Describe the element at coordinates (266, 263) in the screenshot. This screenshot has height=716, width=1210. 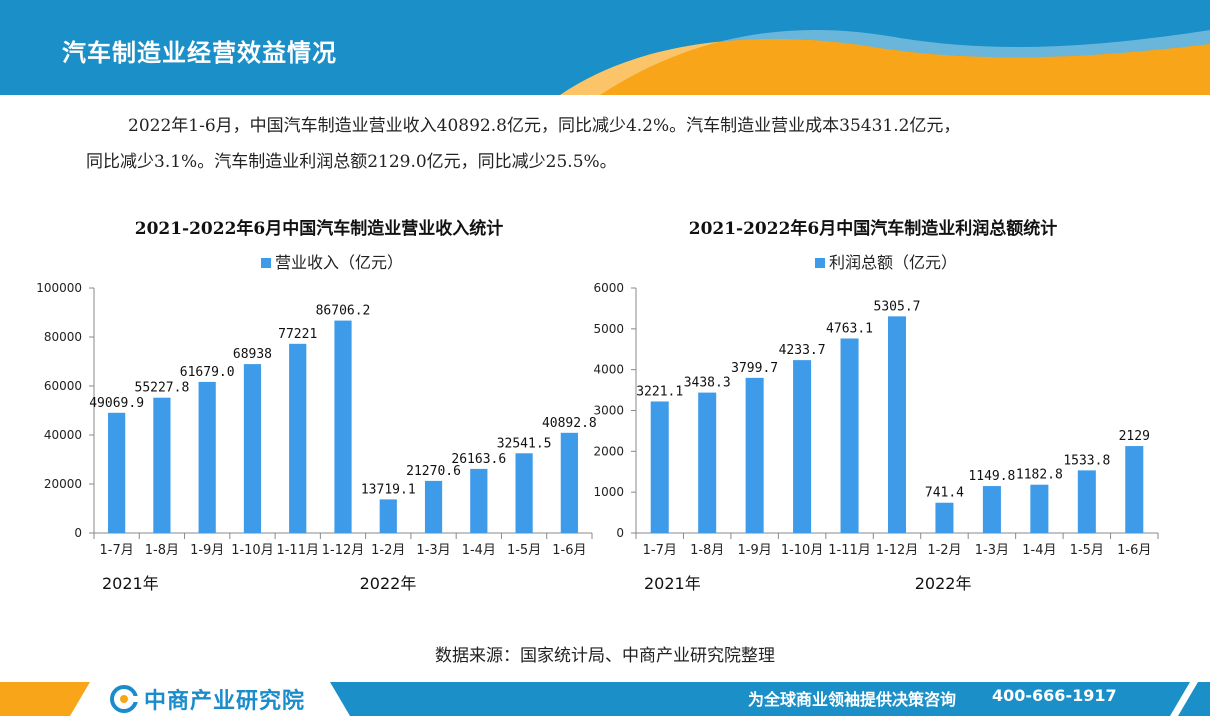
I see `legend-swatch` at that location.